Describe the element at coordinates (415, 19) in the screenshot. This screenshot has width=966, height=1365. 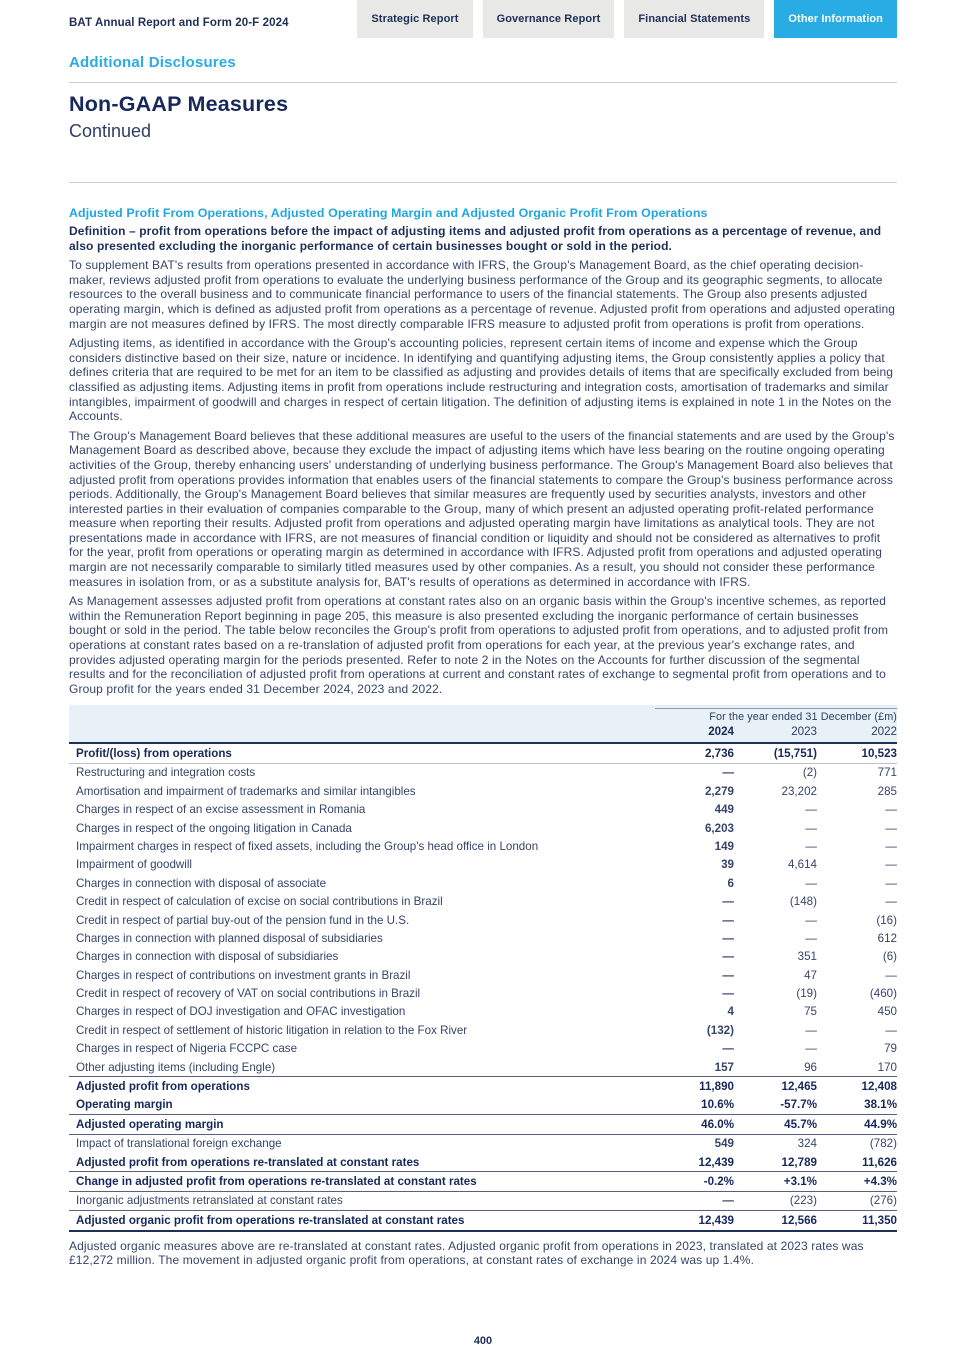
I see `tab-strategic-report: Strategic Report` at that location.